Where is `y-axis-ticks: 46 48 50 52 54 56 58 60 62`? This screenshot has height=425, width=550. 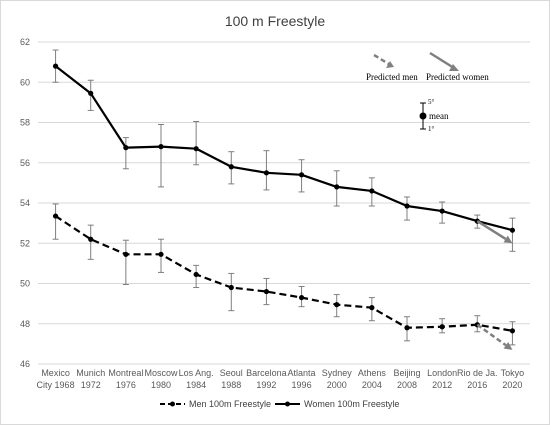
y-axis-ticks: 46 48 50 52 54 56 58 60 62 is located at coordinates (25, 203).